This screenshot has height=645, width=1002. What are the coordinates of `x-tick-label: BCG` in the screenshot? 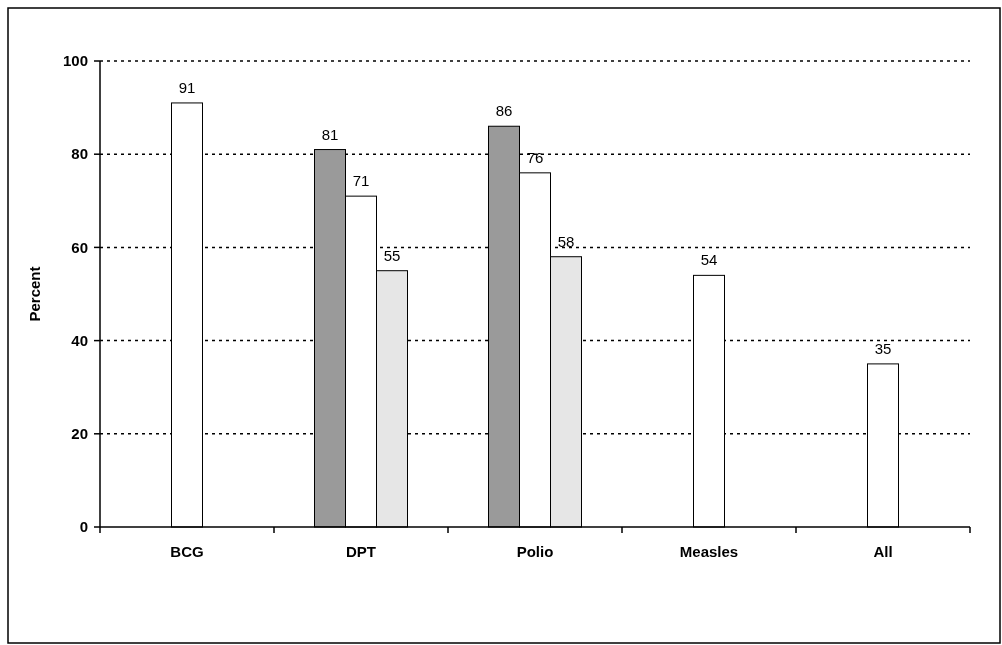 It's located at (187, 551).